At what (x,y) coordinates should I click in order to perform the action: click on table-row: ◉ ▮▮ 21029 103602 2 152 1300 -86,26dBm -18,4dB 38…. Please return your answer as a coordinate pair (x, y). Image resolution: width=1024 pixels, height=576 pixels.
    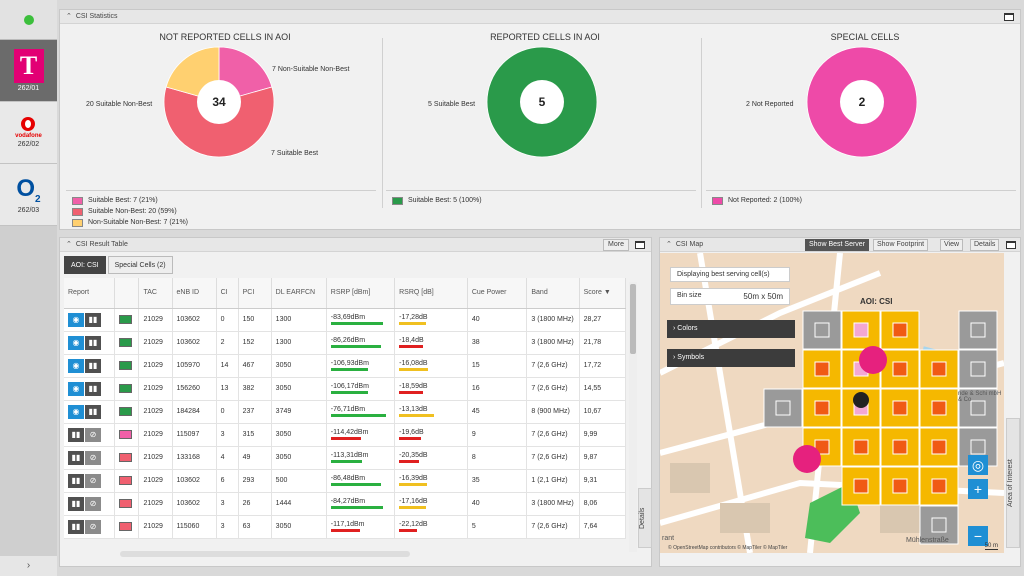
    Looking at the image, I should click on (345, 343).